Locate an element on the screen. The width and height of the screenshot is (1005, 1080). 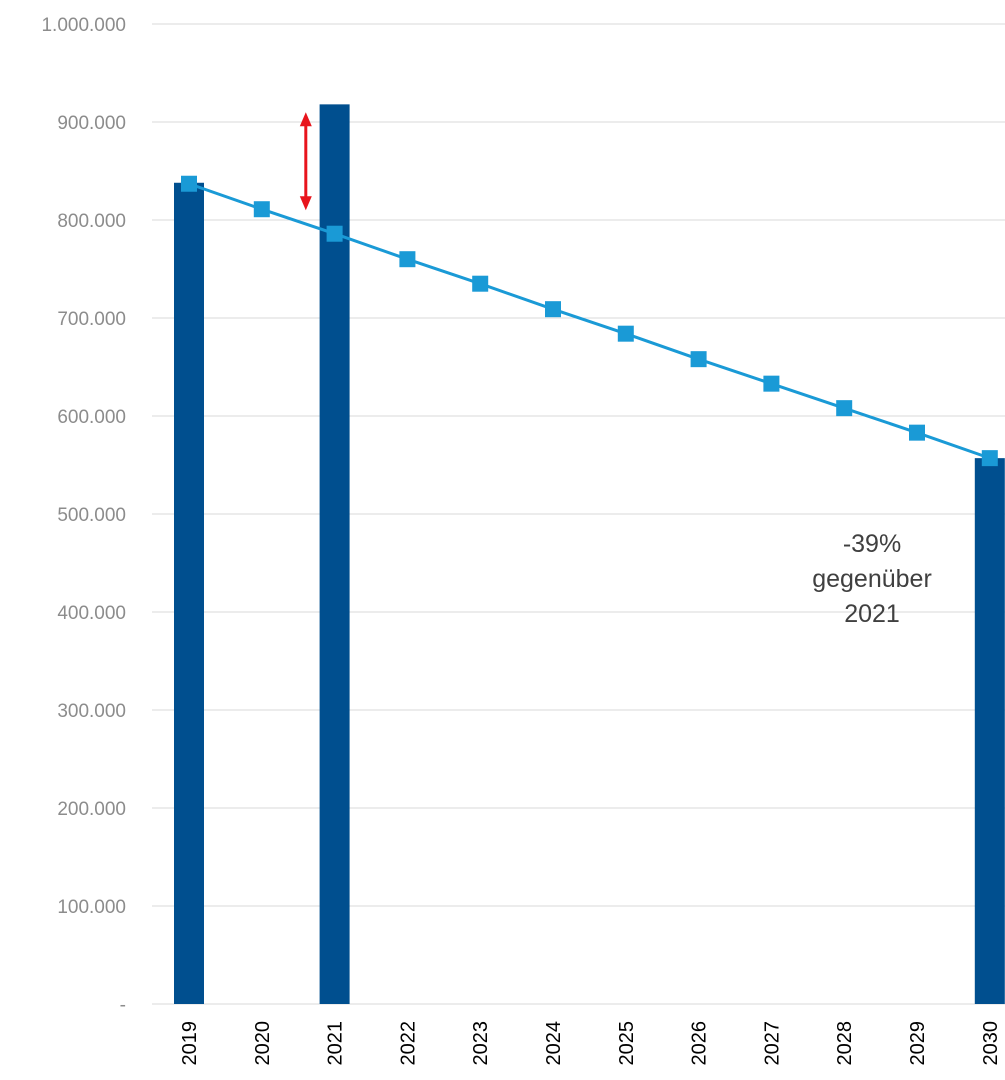
y-tick-label: 1.000.000 is located at coordinates (83, 25).